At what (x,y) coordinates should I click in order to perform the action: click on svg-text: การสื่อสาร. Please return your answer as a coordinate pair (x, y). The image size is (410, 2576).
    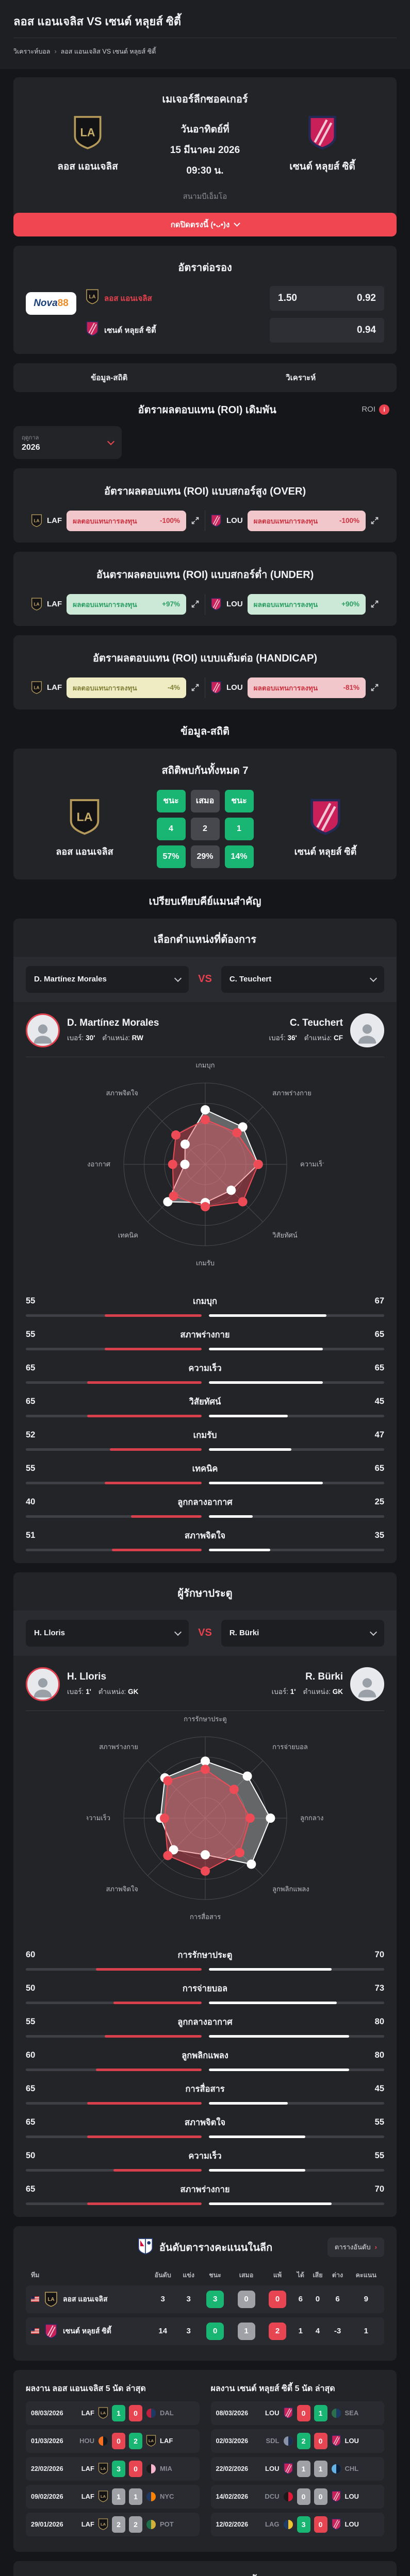
    Looking at the image, I should click on (204, 1916).